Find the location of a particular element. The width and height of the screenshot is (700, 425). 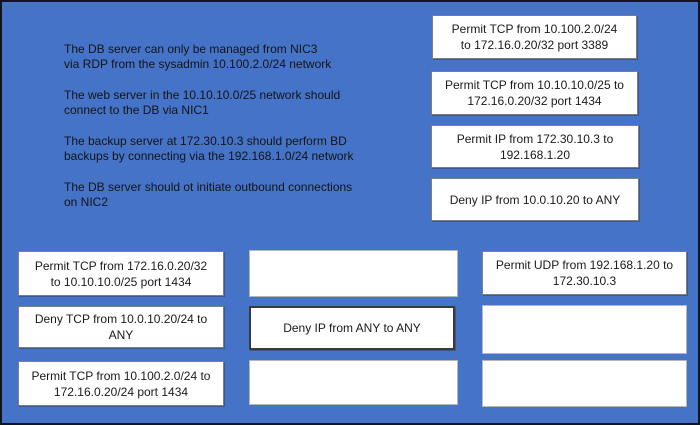

pool-rule-card-left-2: Deny TCP from 10.0.10.20/24 to ANY is located at coordinates (121, 327).